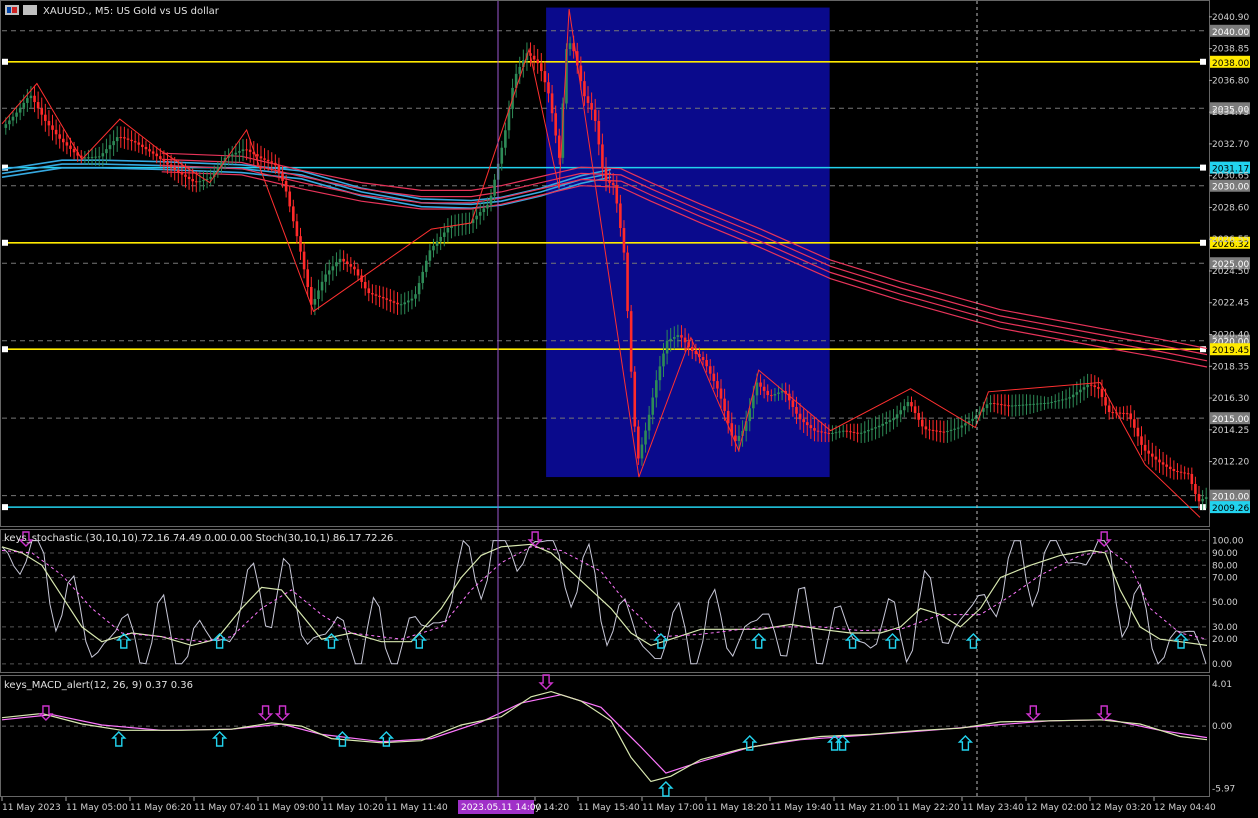 This screenshot has width=1258, height=818. Describe the element at coordinates (1225, 579) in the screenshot. I see `stoch-tick-label: 70.00` at that location.